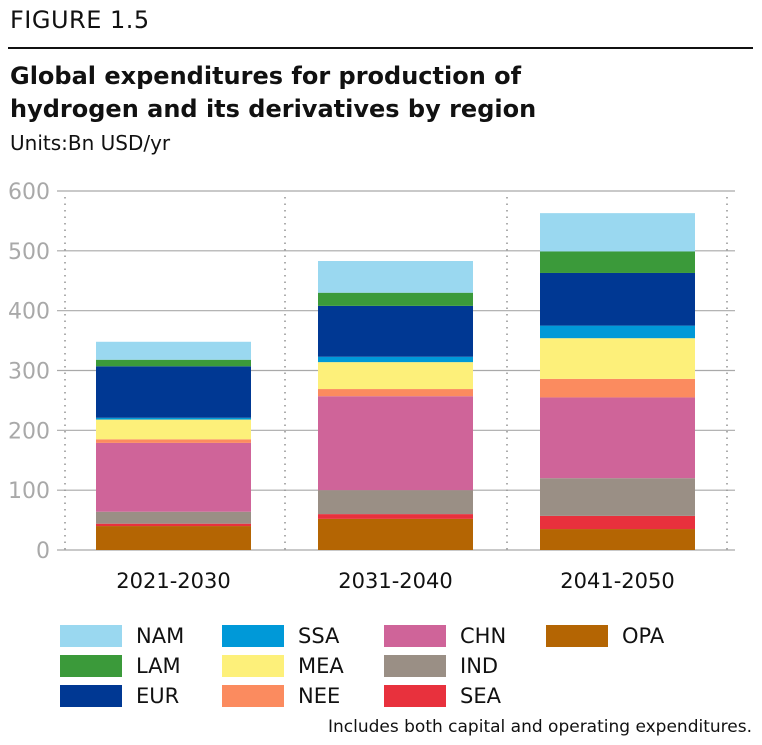 The width and height of the screenshot is (762, 745). Describe the element at coordinates (90, 143) in the screenshot. I see `units-label: Units:Bn USD/yr` at that location.